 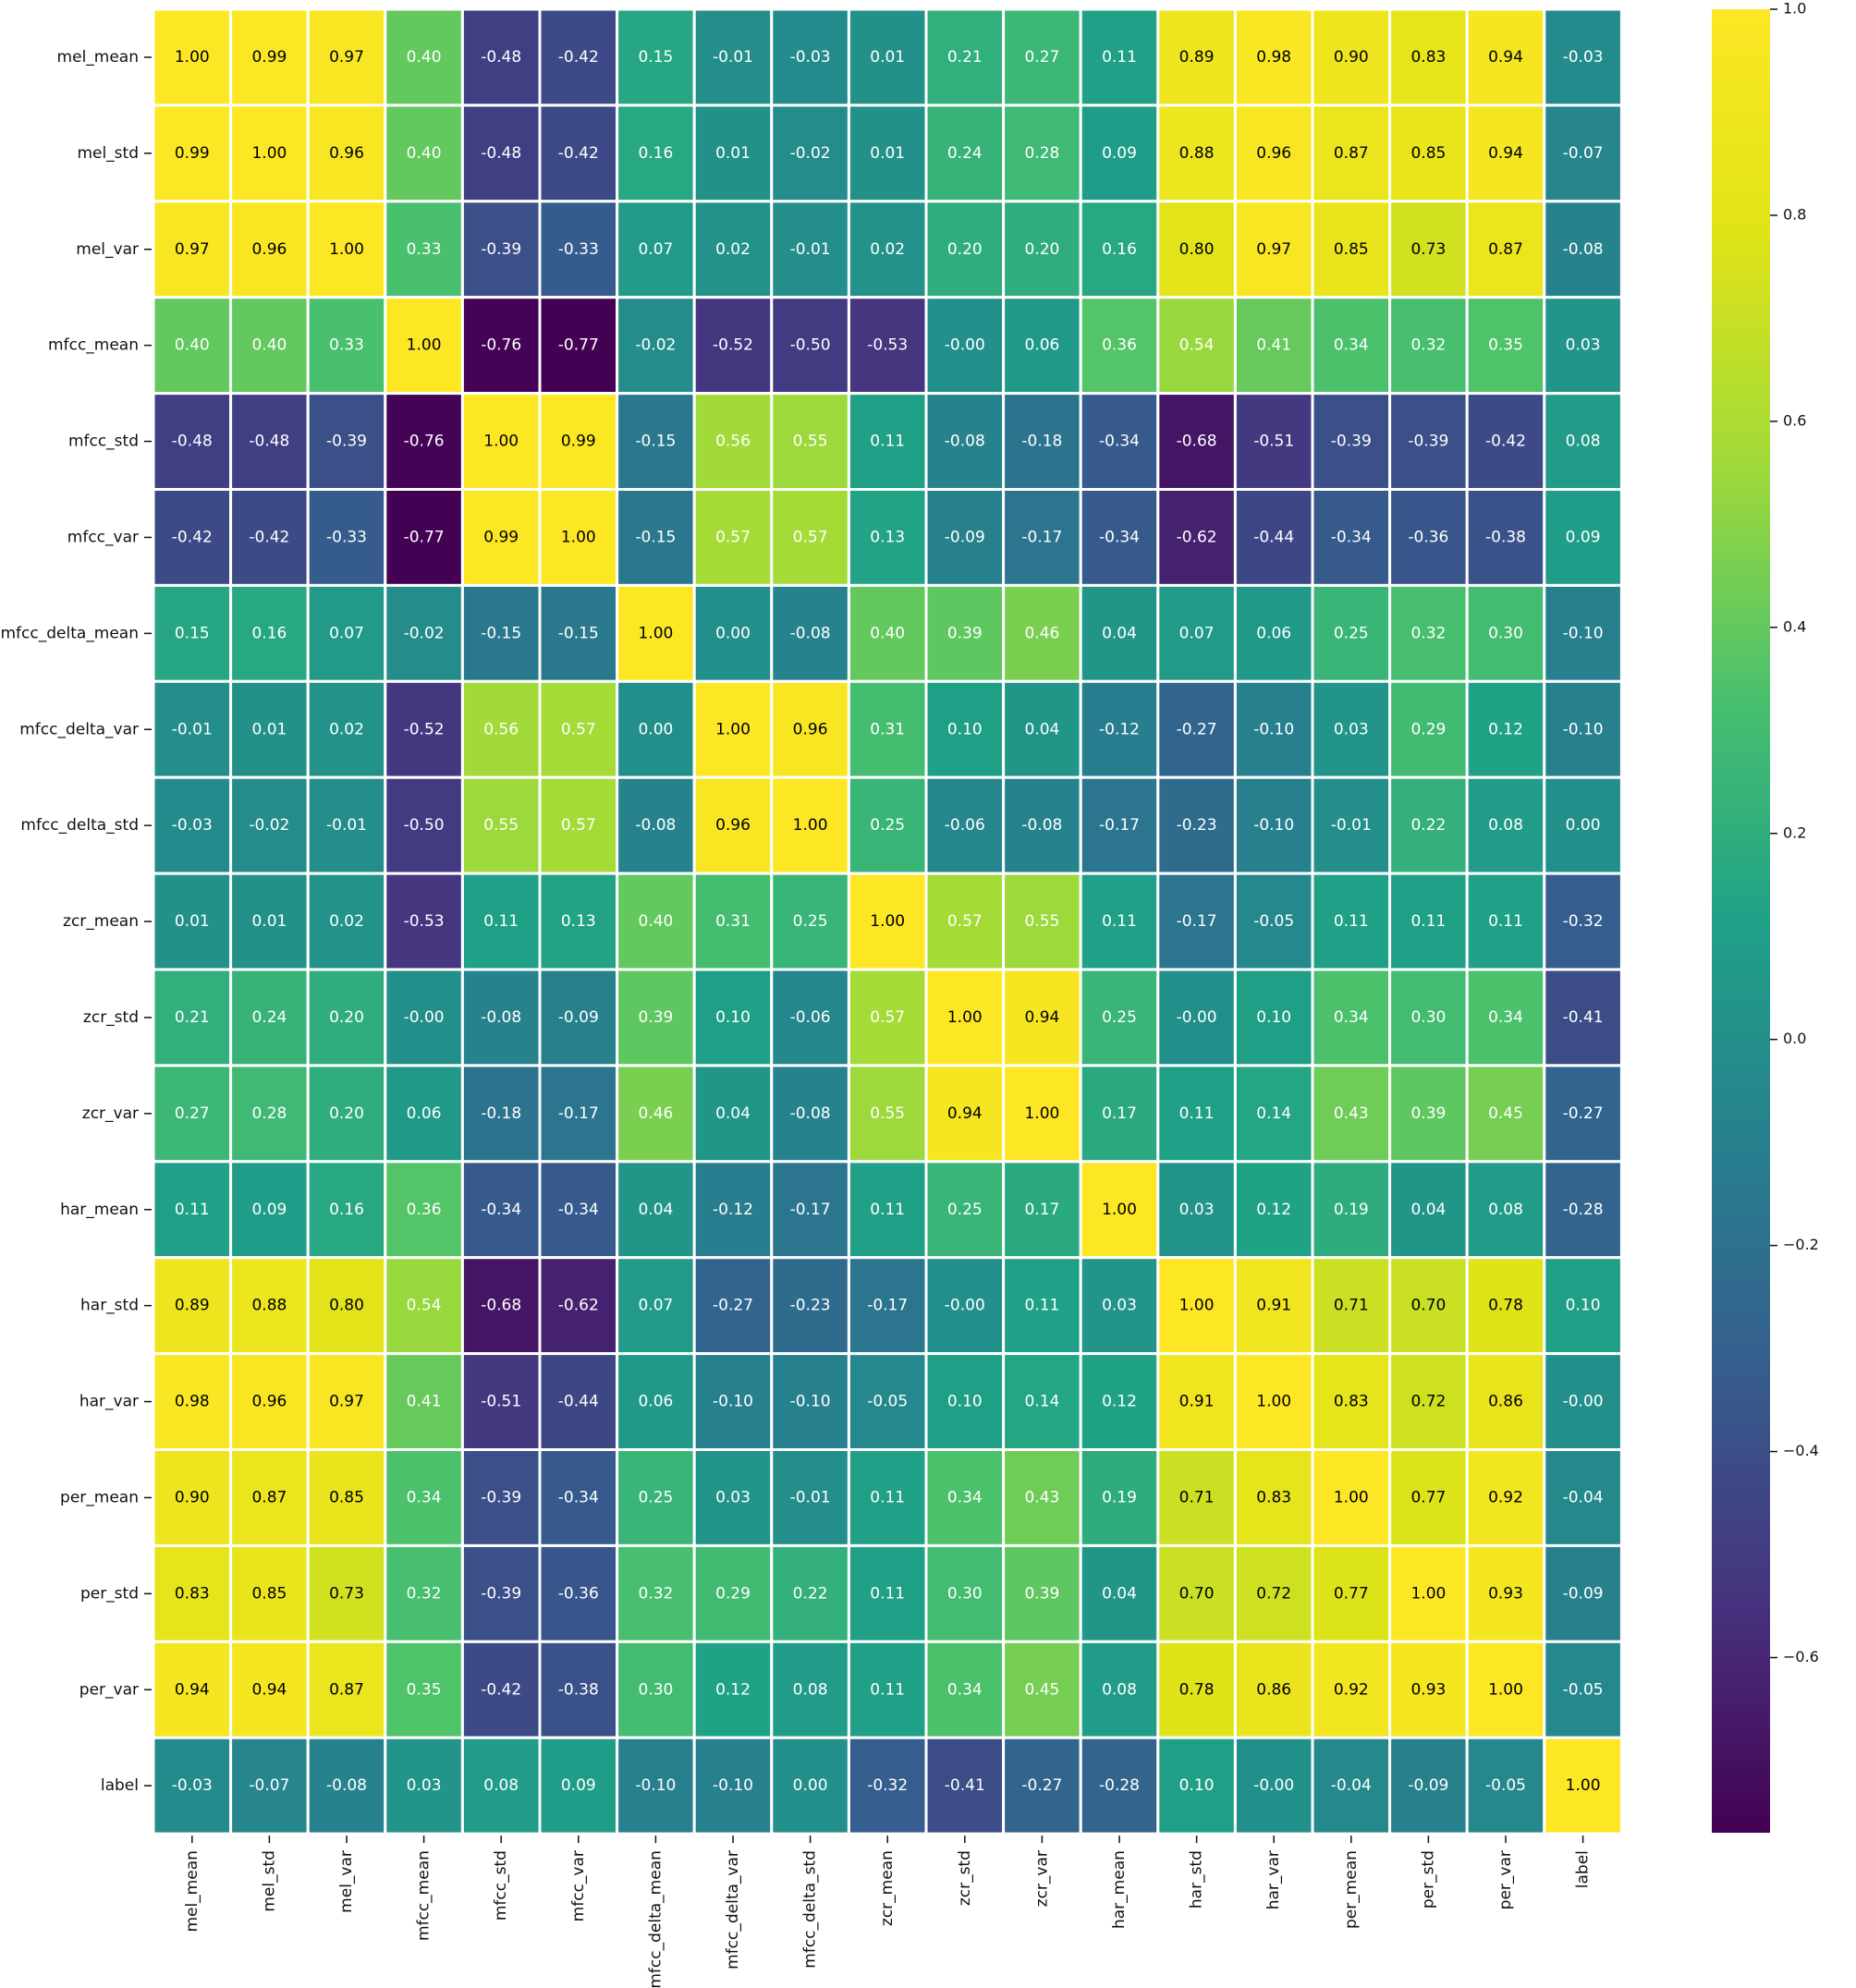 I want to click on heatmap-cell-r13-c7, so click(x=656, y=1210).